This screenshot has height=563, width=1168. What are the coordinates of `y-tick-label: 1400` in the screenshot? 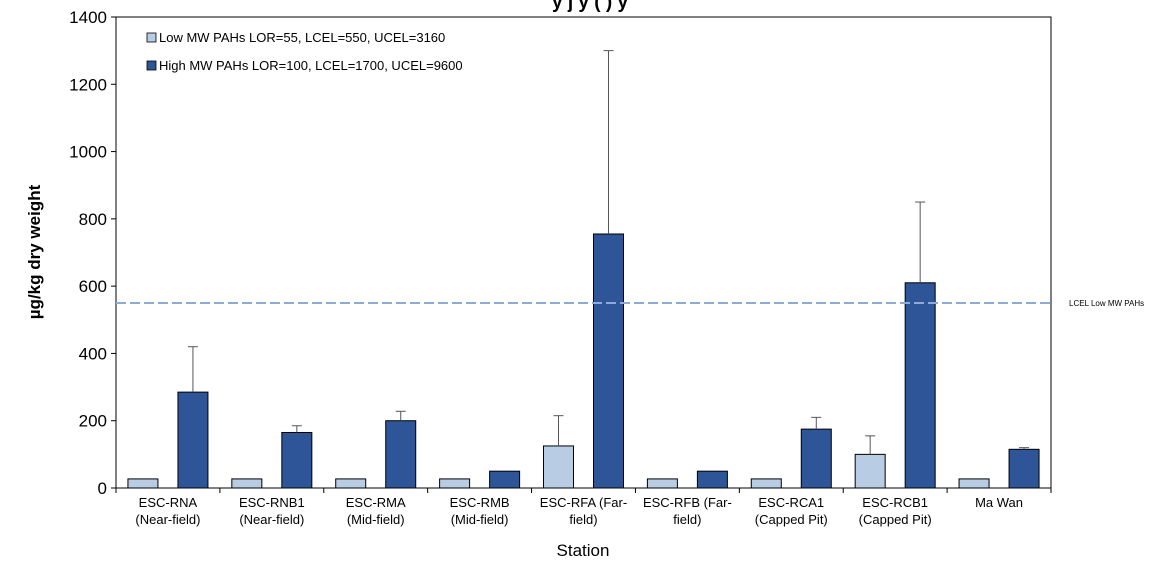 It's located at (88, 17).